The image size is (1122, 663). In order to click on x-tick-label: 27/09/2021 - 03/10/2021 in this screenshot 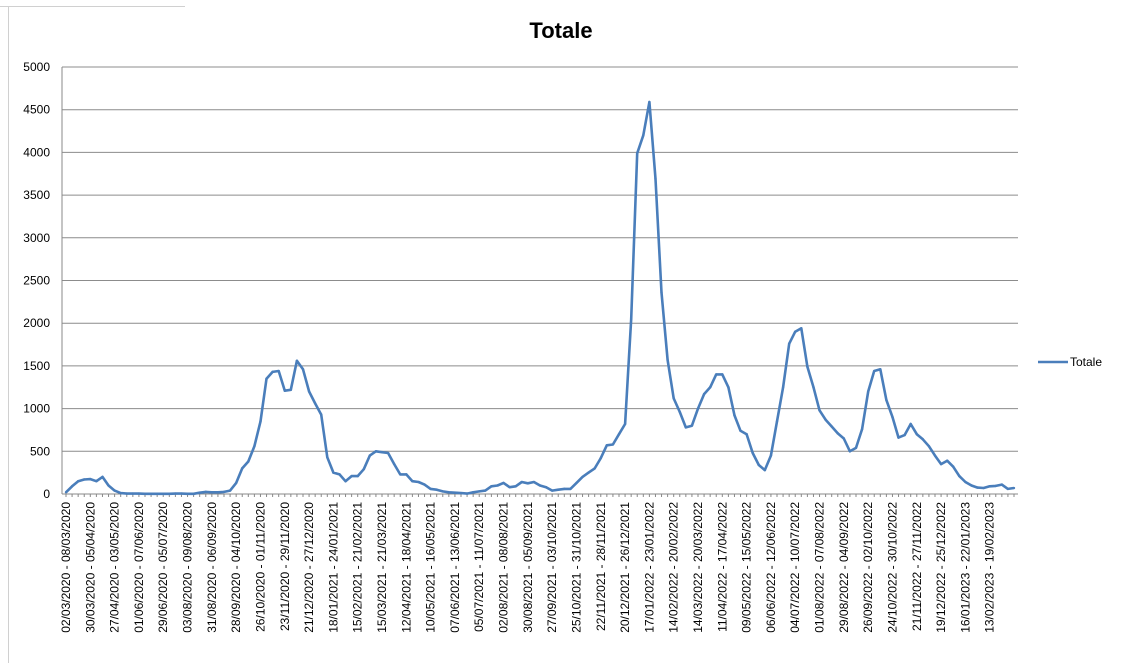, I will do `click(552, 567)`.